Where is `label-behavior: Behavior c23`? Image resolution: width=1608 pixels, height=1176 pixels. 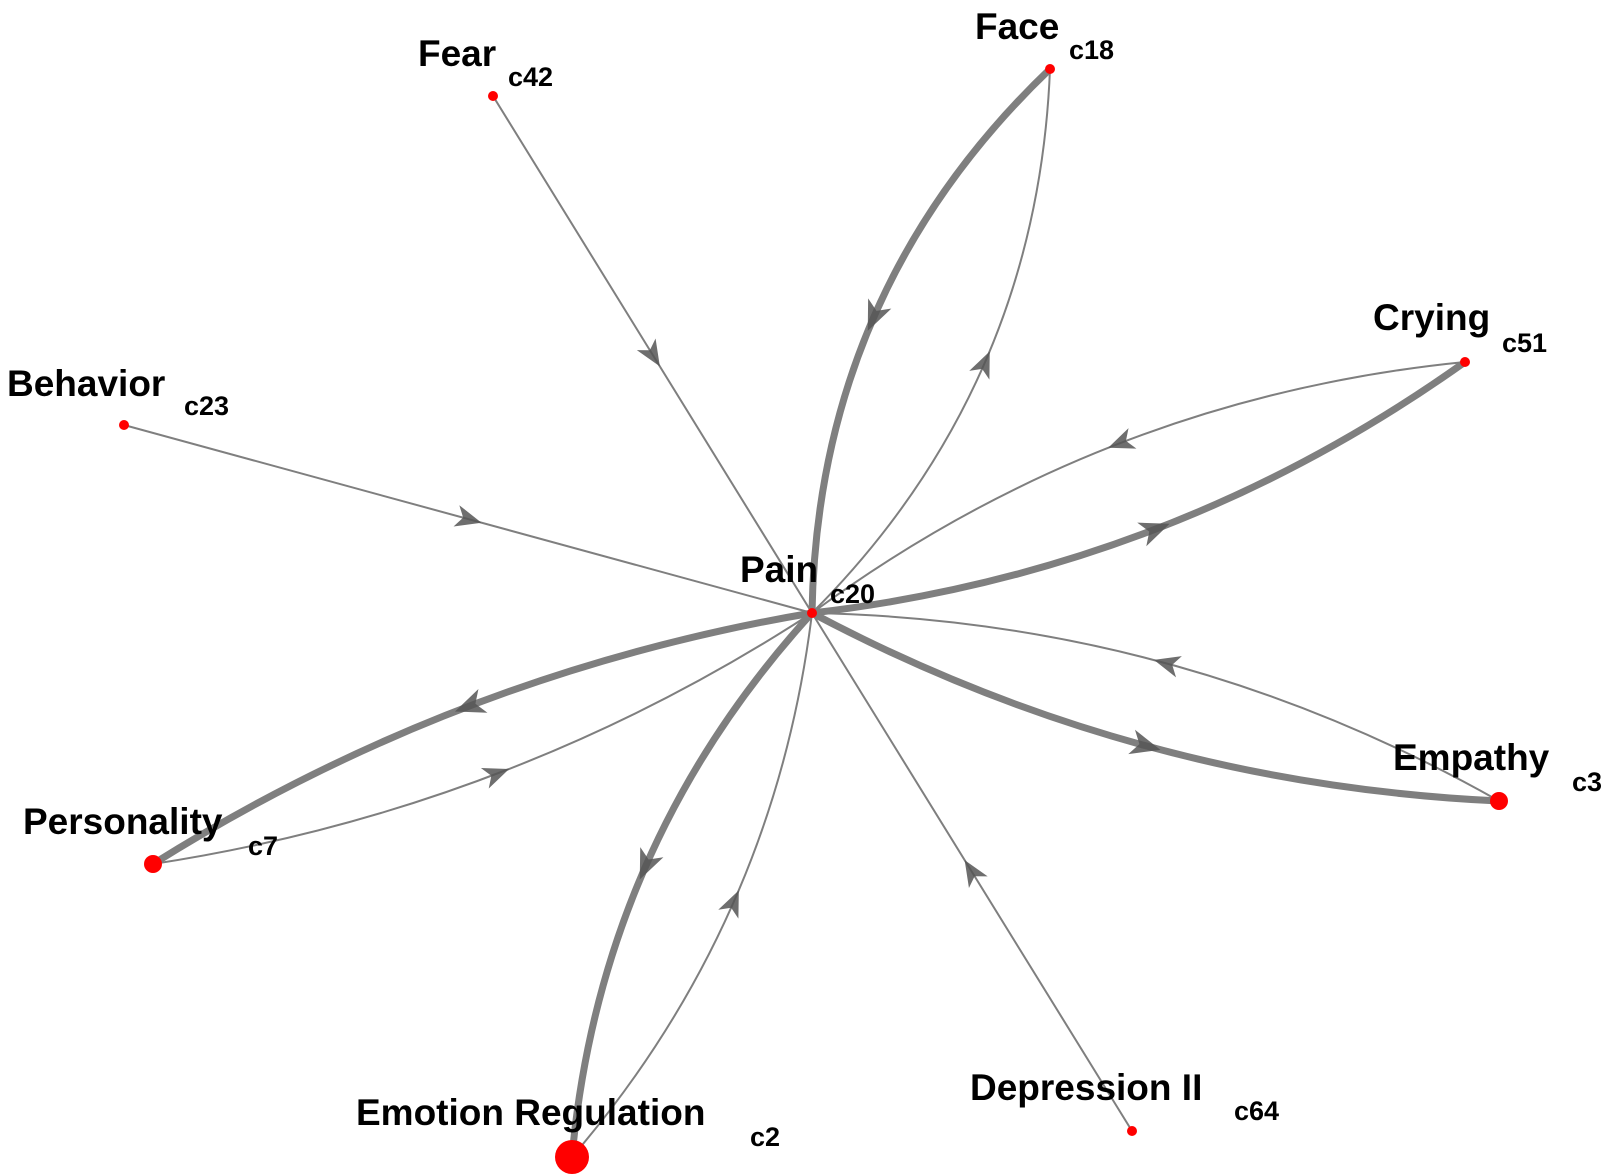
label-behavior: Behavior c23 is located at coordinates (118, 392).